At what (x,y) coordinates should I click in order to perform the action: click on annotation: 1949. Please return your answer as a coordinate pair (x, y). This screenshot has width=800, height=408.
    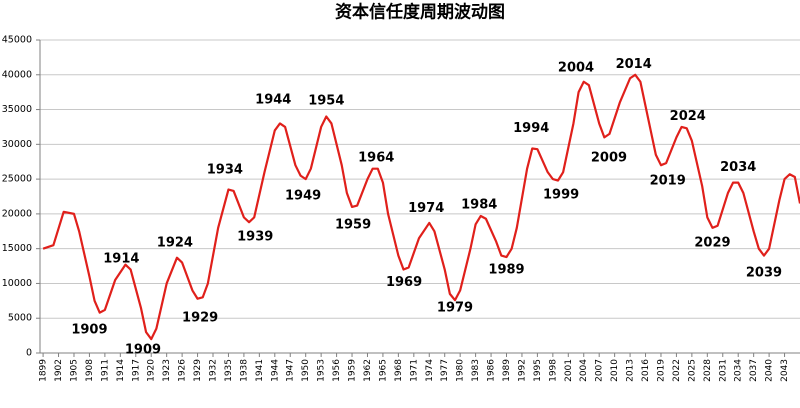
    Looking at the image, I should click on (303, 195).